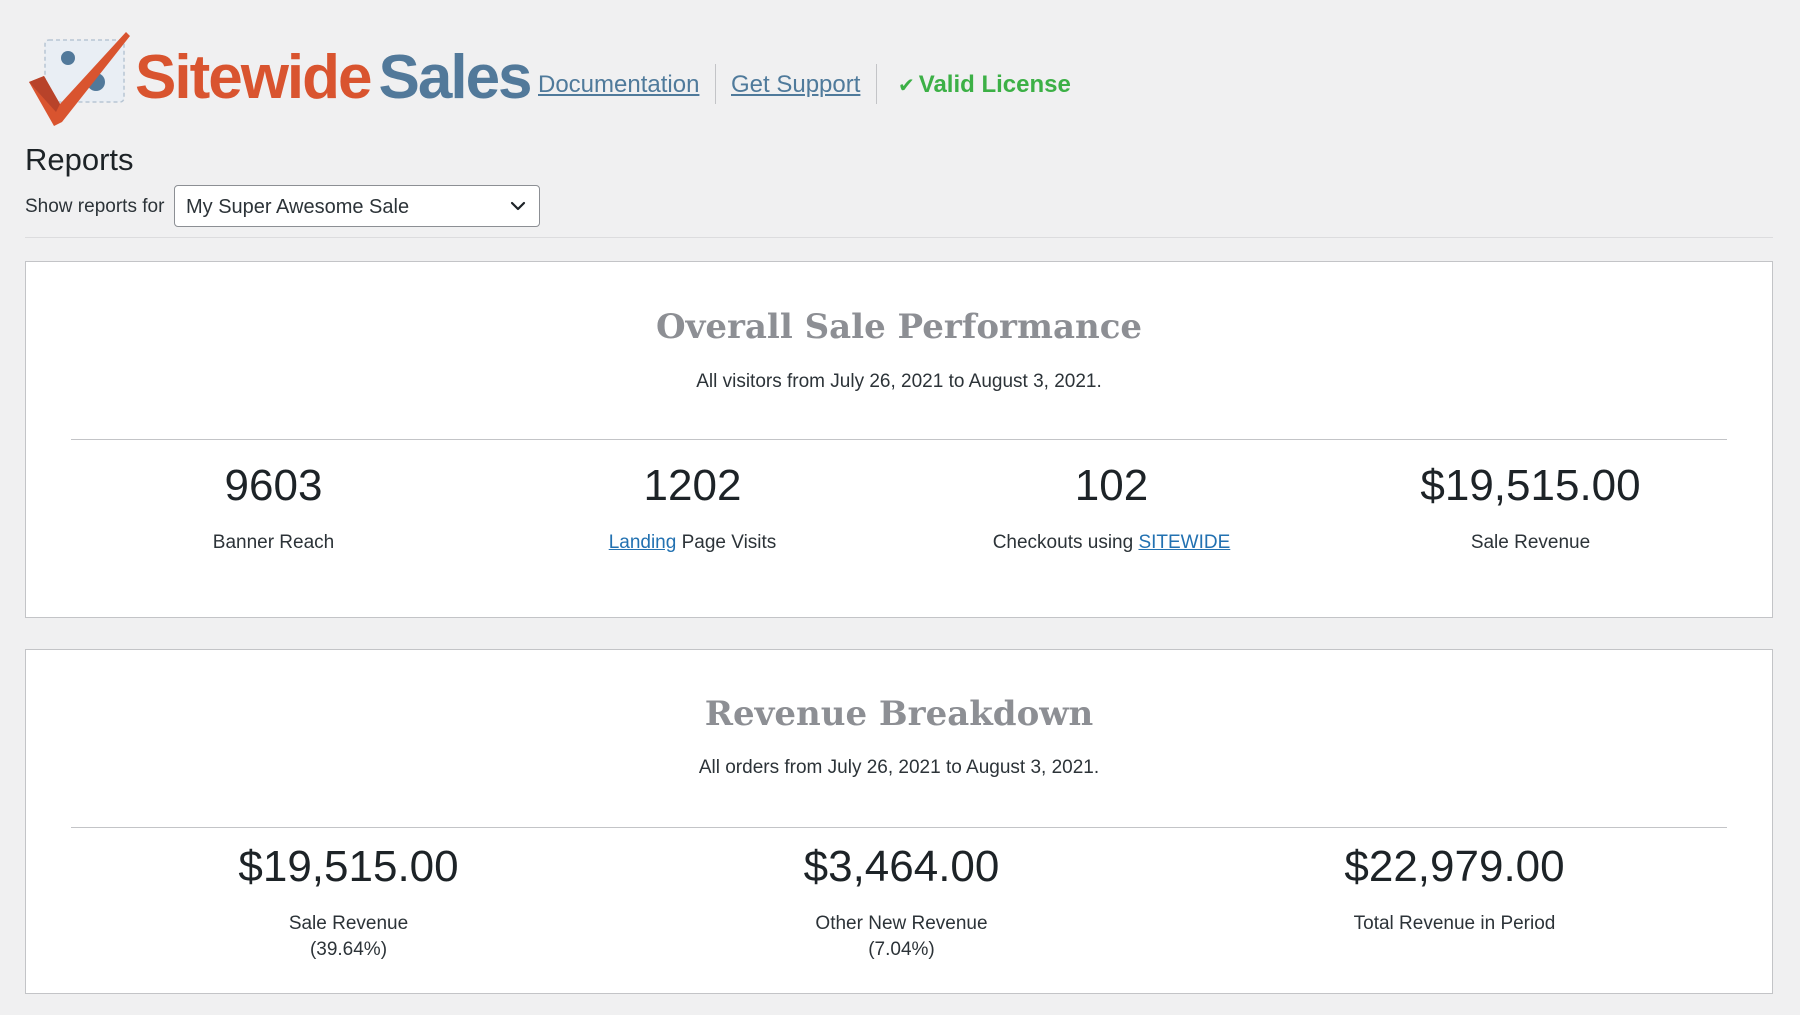 Image resolution: width=1800 pixels, height=1015 pixels. Describe the element at coordinates (899, 237) in the screenshot. I see `divider` at that location.